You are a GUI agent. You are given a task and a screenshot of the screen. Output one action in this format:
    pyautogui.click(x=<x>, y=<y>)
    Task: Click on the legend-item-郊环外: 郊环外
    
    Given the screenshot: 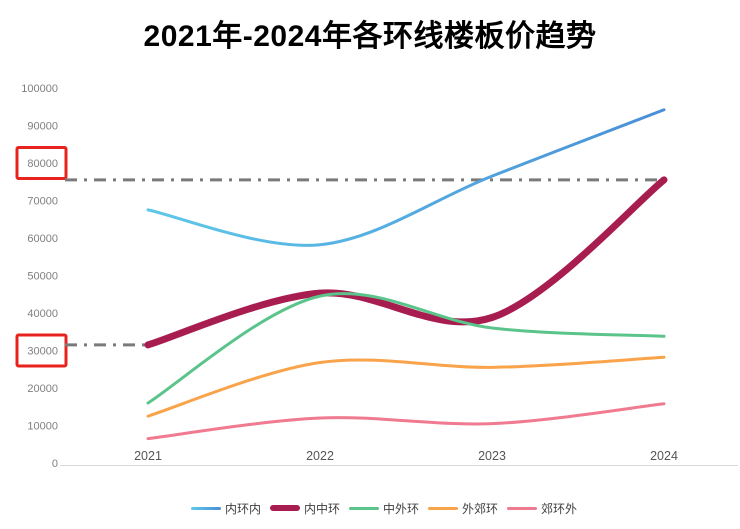 What is the action you would take?
    pyautogui.click(x=542, y=508)
    